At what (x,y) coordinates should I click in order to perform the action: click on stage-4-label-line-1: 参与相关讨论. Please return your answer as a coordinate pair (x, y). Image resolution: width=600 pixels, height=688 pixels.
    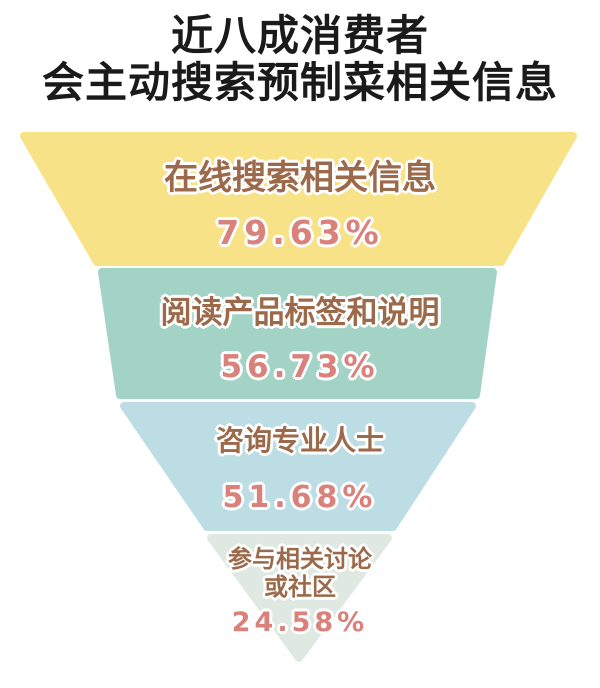
    Looking at the image, I should click on (300, 559).